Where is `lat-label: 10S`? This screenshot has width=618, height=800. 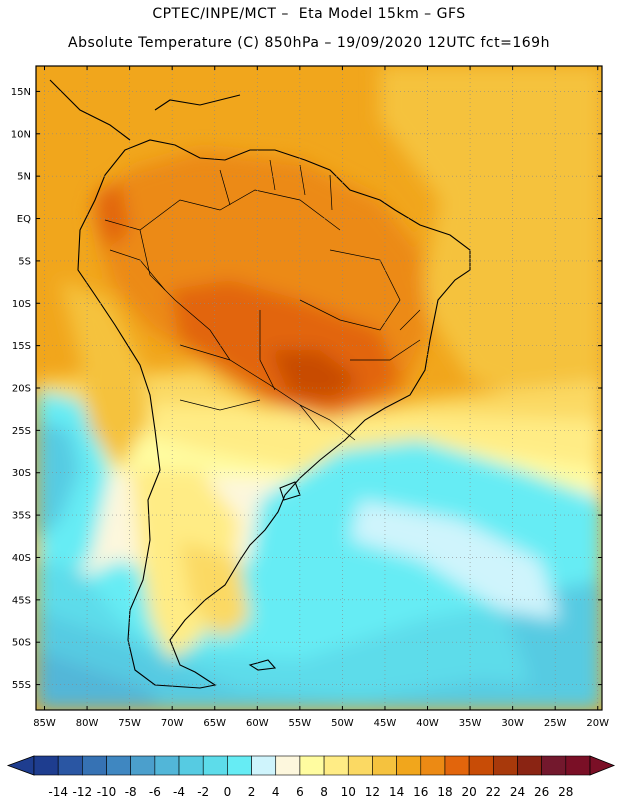 lat-label: 10S is located at coordinates (21, 304).